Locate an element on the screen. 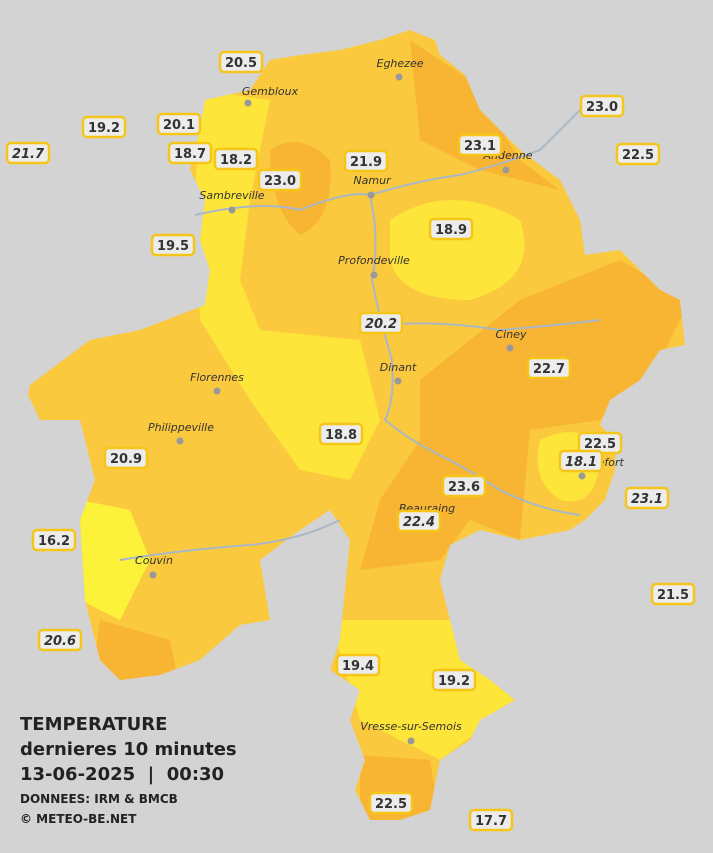  title: TEMPERATURE is located at coordinates (93, 724).